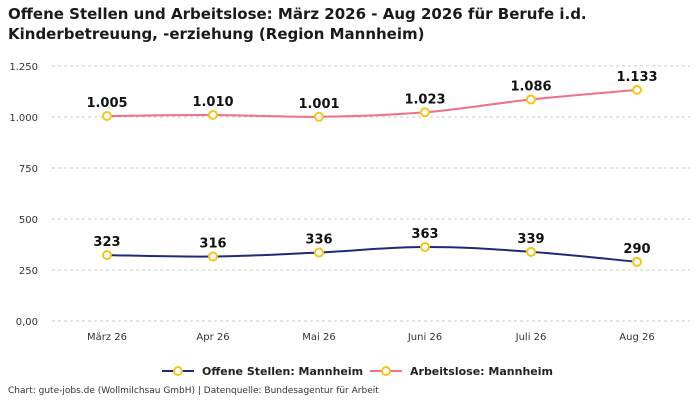  Describe the element at coordinates (530, 86) in the screenshot. I see `data-label: 1.086` at that location.